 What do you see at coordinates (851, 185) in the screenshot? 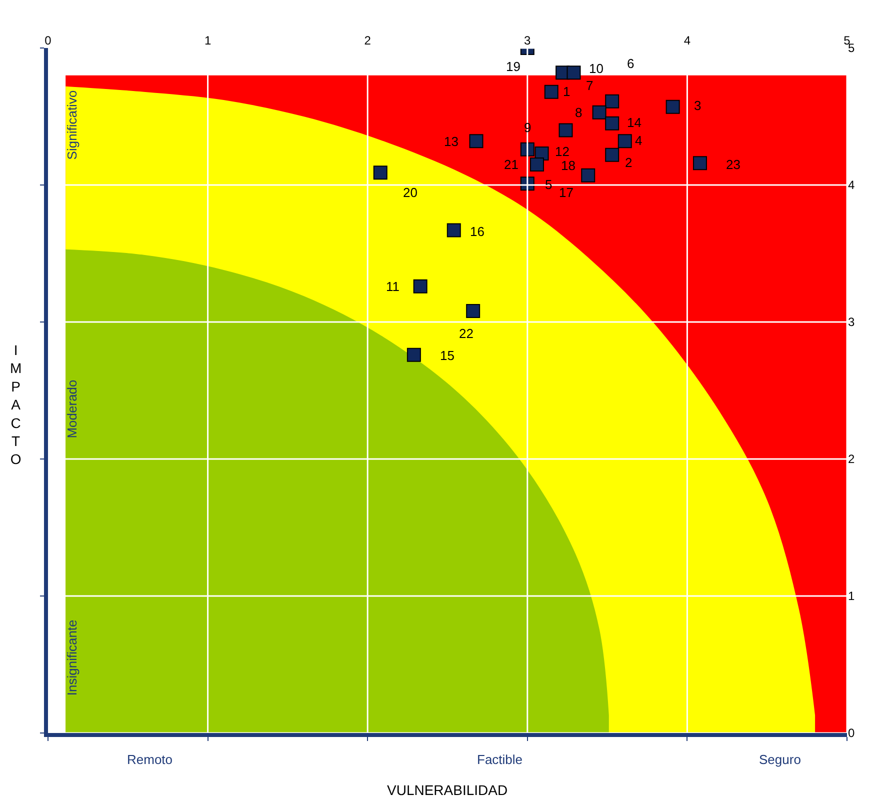
I see `y-tick-label: 4` at bounding box center [851, 185].